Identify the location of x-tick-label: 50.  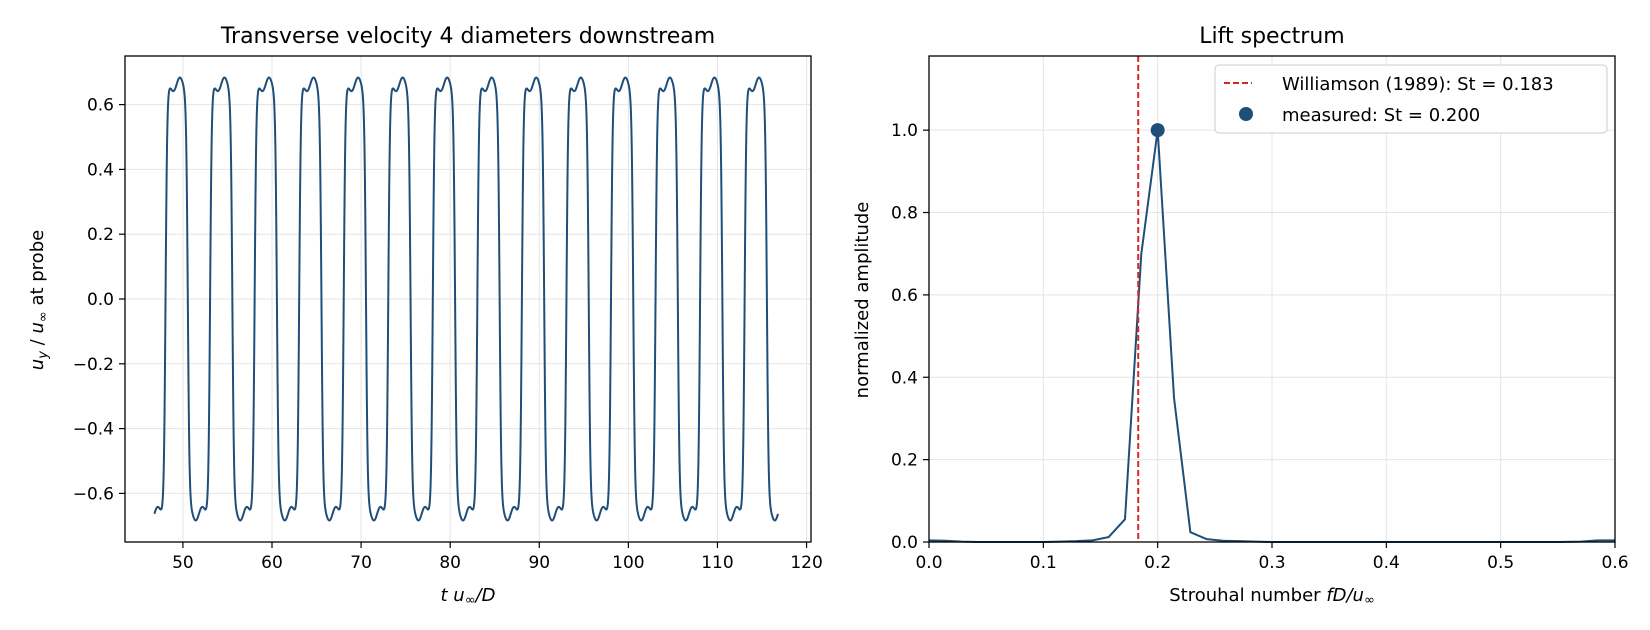
(183, 563).